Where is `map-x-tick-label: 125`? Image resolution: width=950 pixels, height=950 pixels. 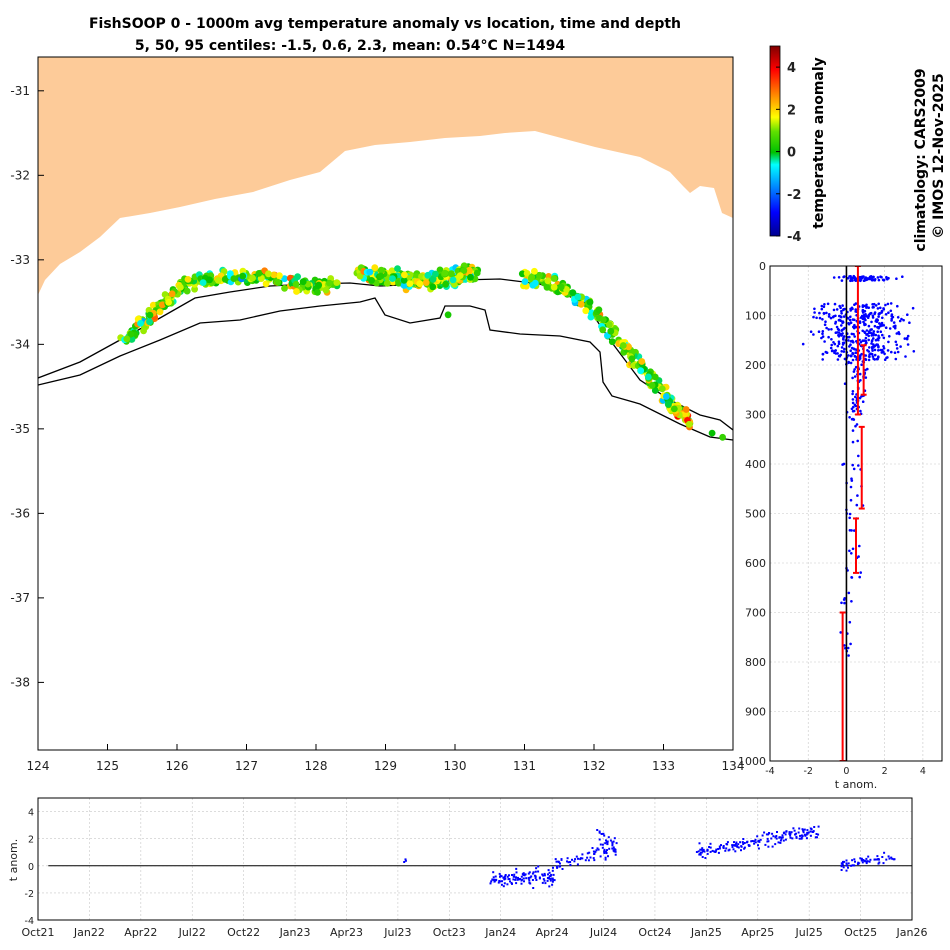 map-x-tick-label: 125 is located at coordinates (107, 766).